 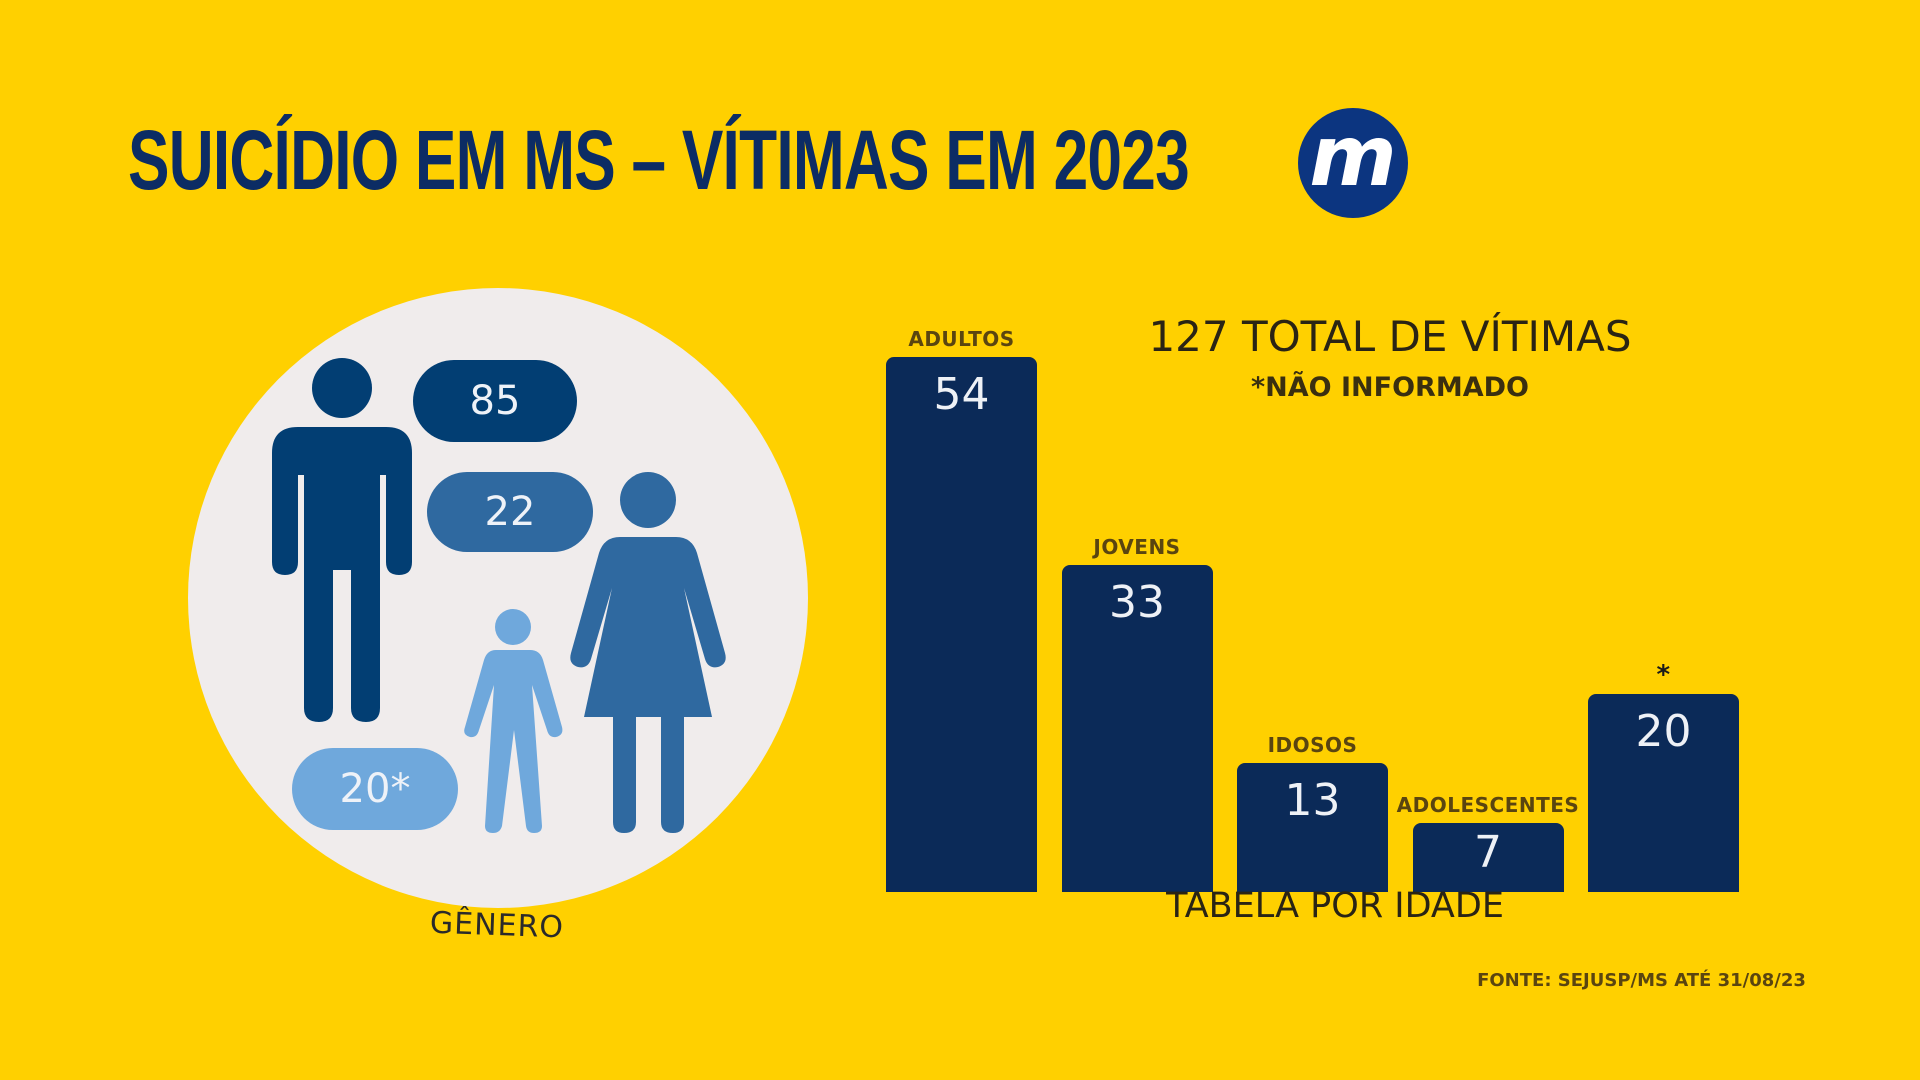 I want to click on women-count: 22, so click(x=510, y=512).